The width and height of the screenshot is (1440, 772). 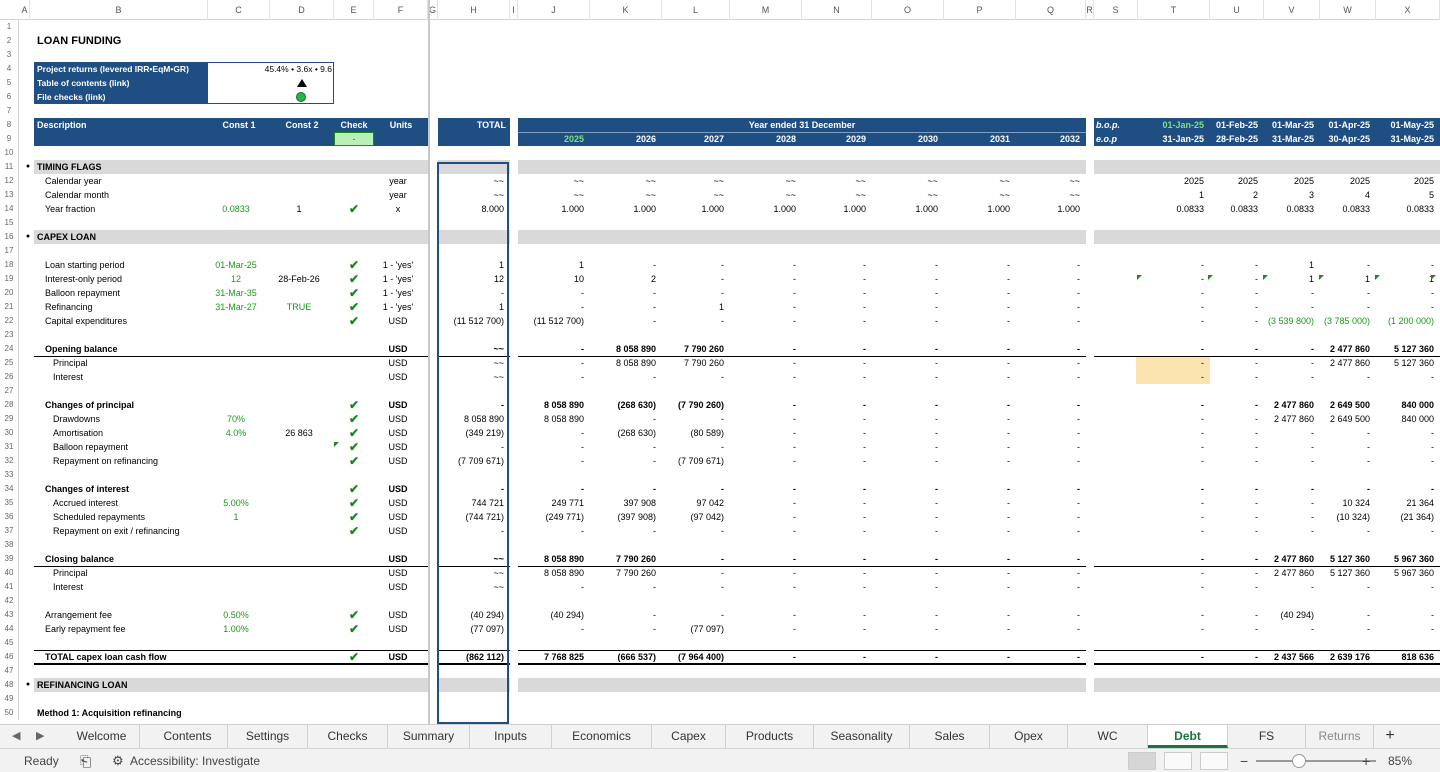 What do you see at coordinates (25, 10) in the screenshot?
I see `column-header-a: A` at bounding box center [25, 10].